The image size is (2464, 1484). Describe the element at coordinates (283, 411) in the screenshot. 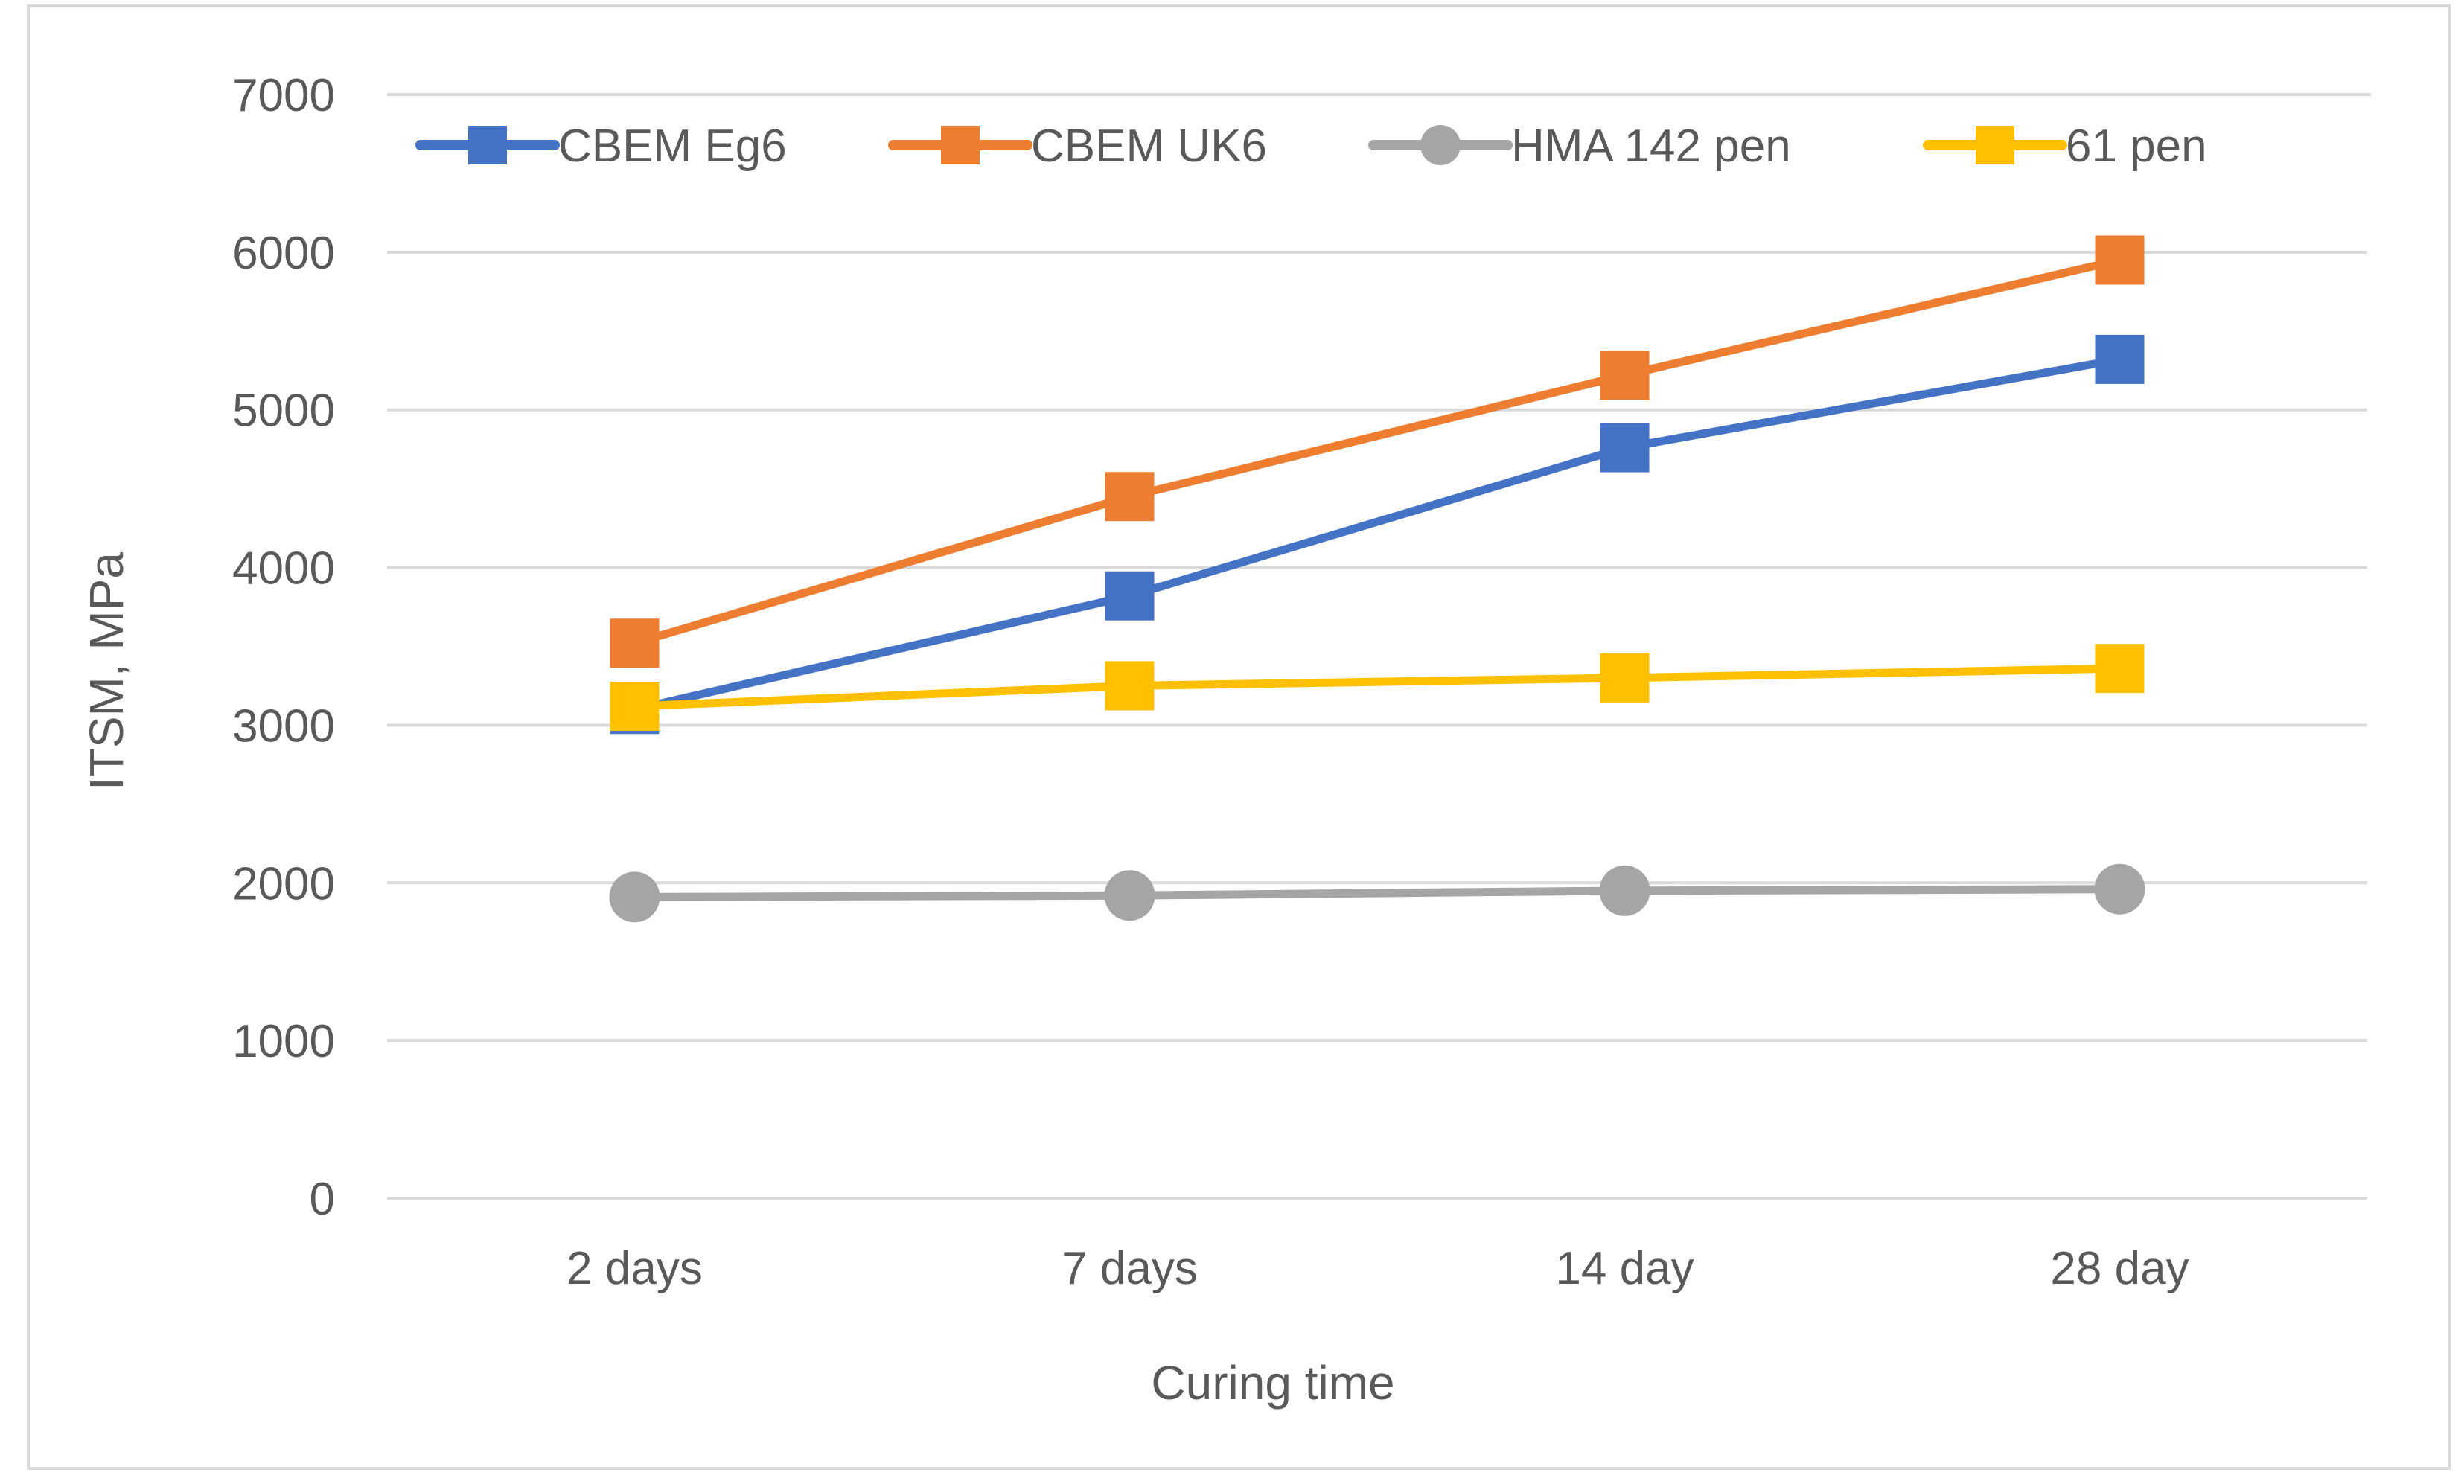

I see `y-tick-label: 5000` at that location.